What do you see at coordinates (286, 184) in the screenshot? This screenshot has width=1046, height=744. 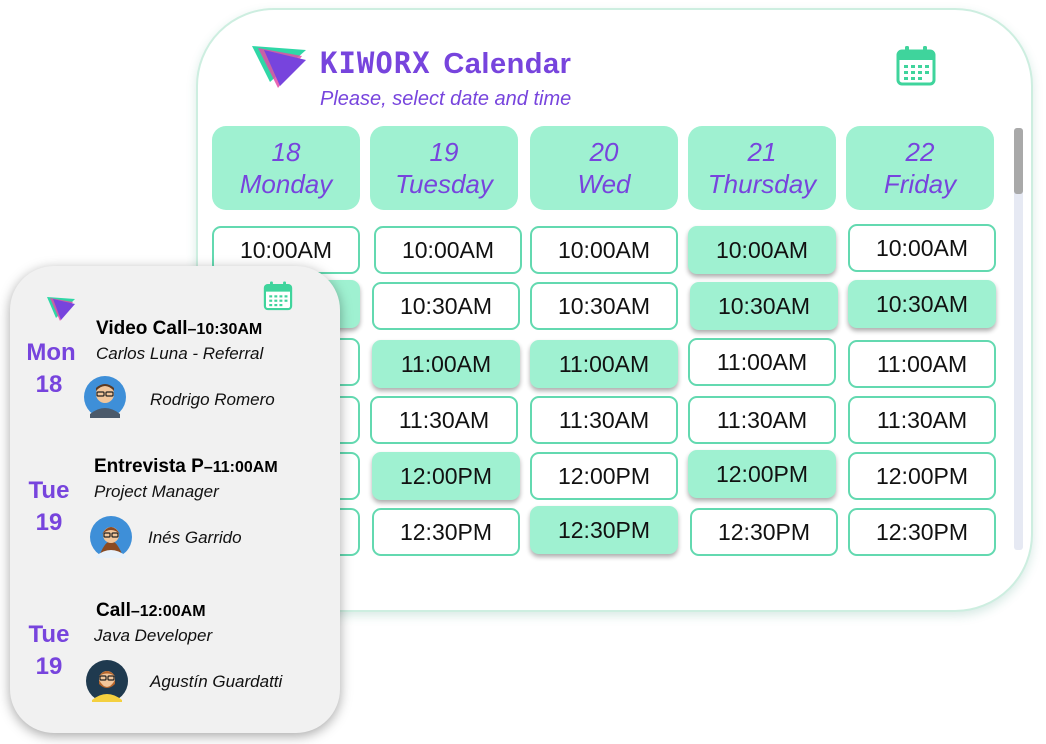 I see `day-name: Monday` at bounding box center [286, 184].